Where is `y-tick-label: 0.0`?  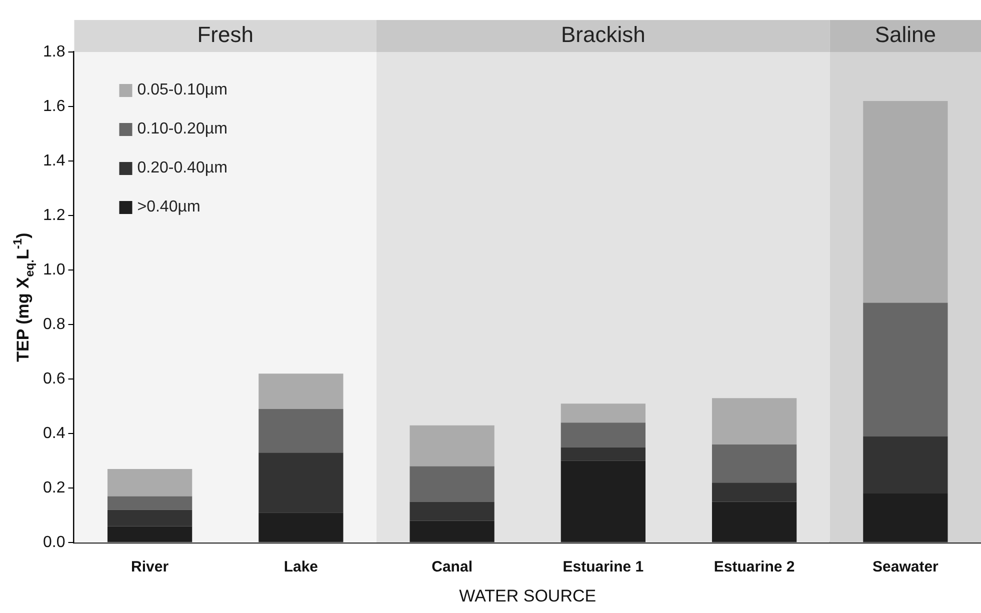
y-tick-label: 0.0 is located at coordinates (54, 543).